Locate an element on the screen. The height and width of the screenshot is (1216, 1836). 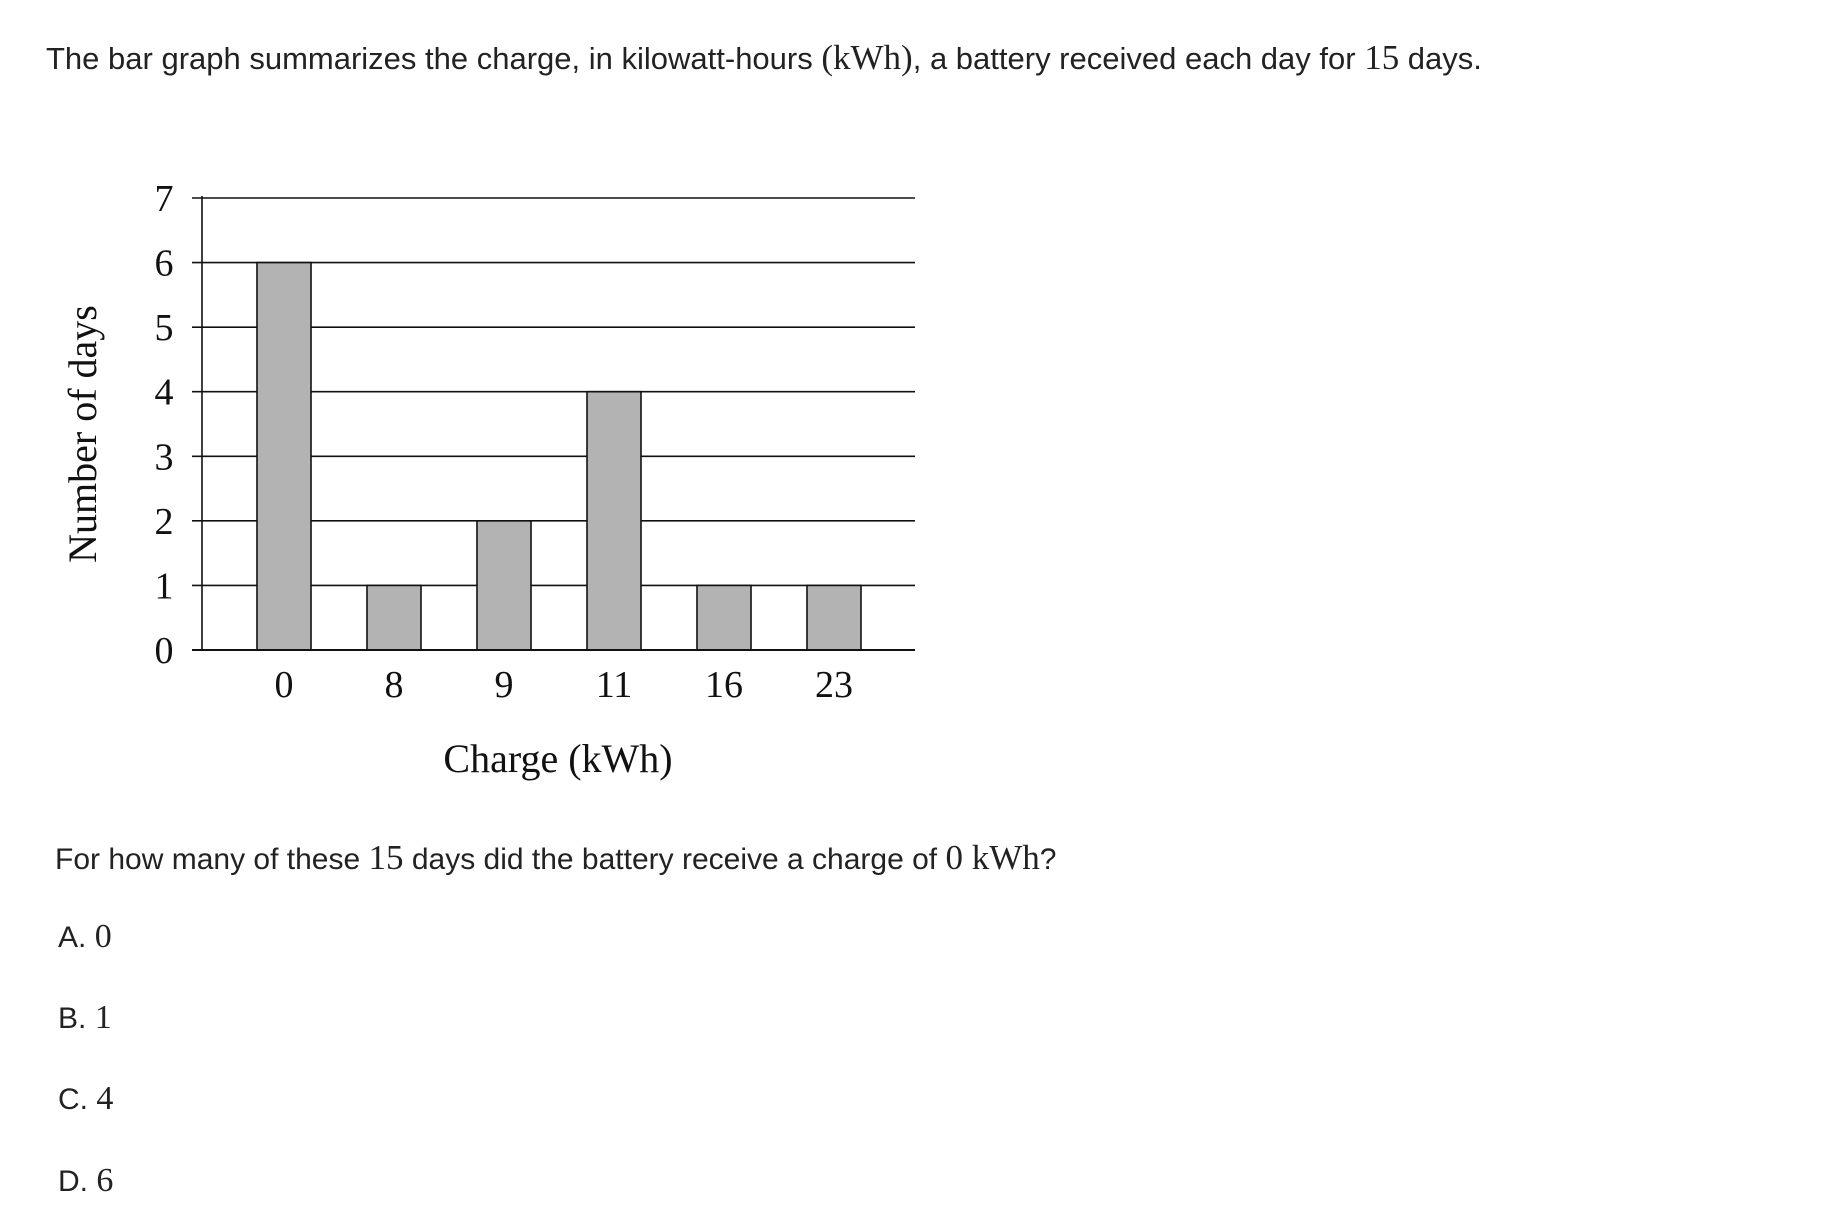
intro-unit-math: (kWh) is located at coordinates (867, 57).